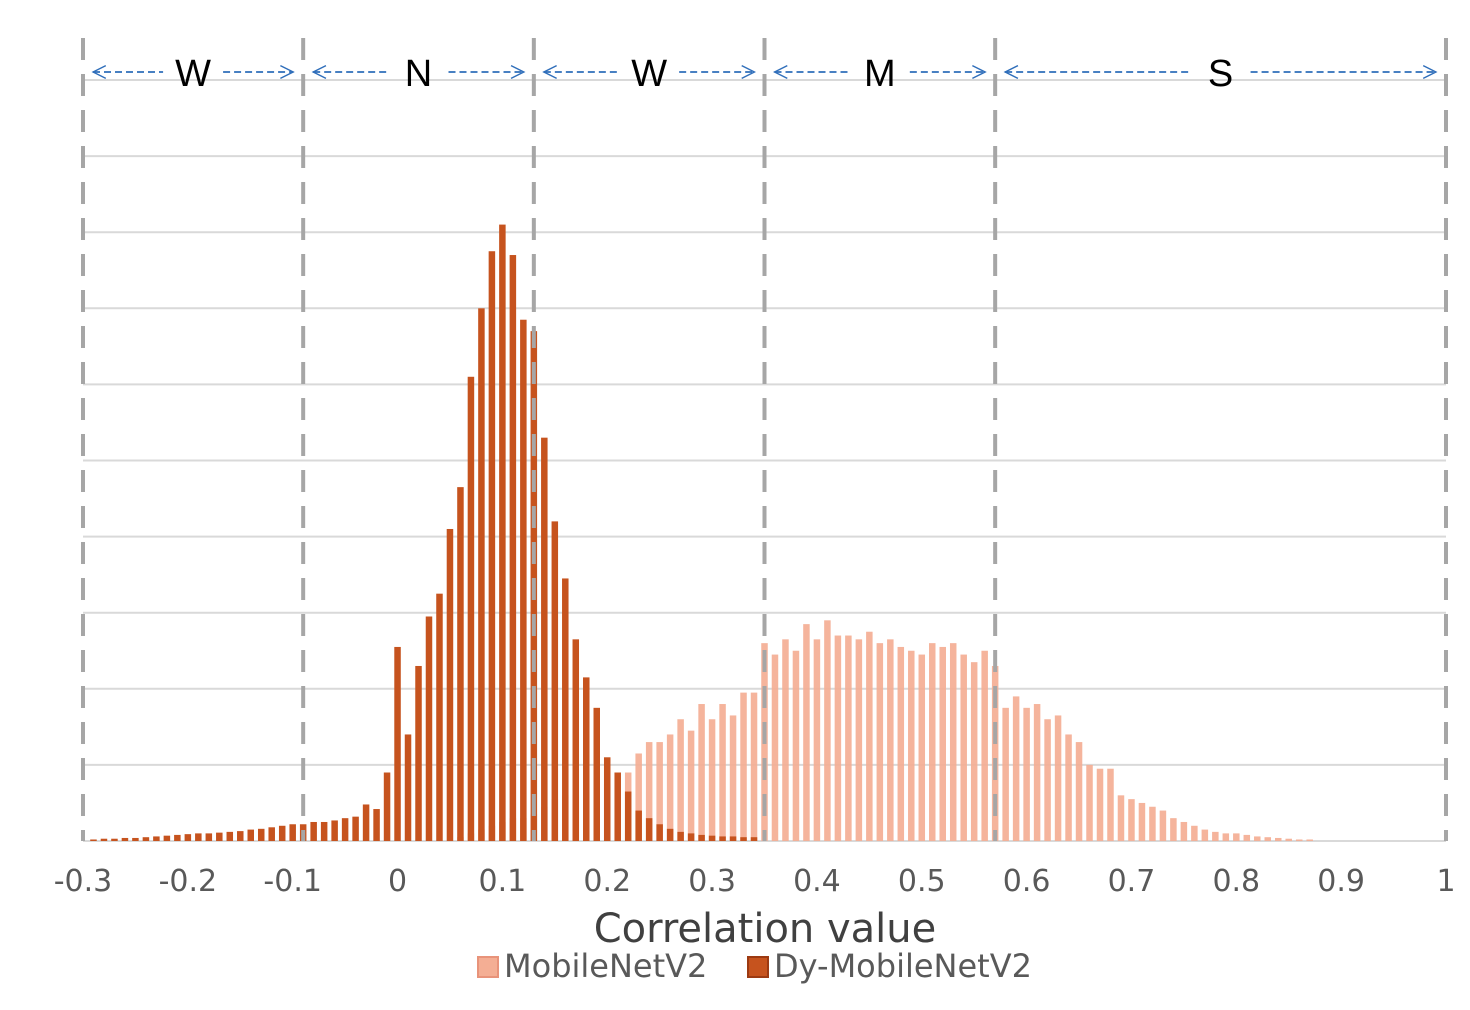  I want to click on x-tick-label: 0.5, so click(922, 881).